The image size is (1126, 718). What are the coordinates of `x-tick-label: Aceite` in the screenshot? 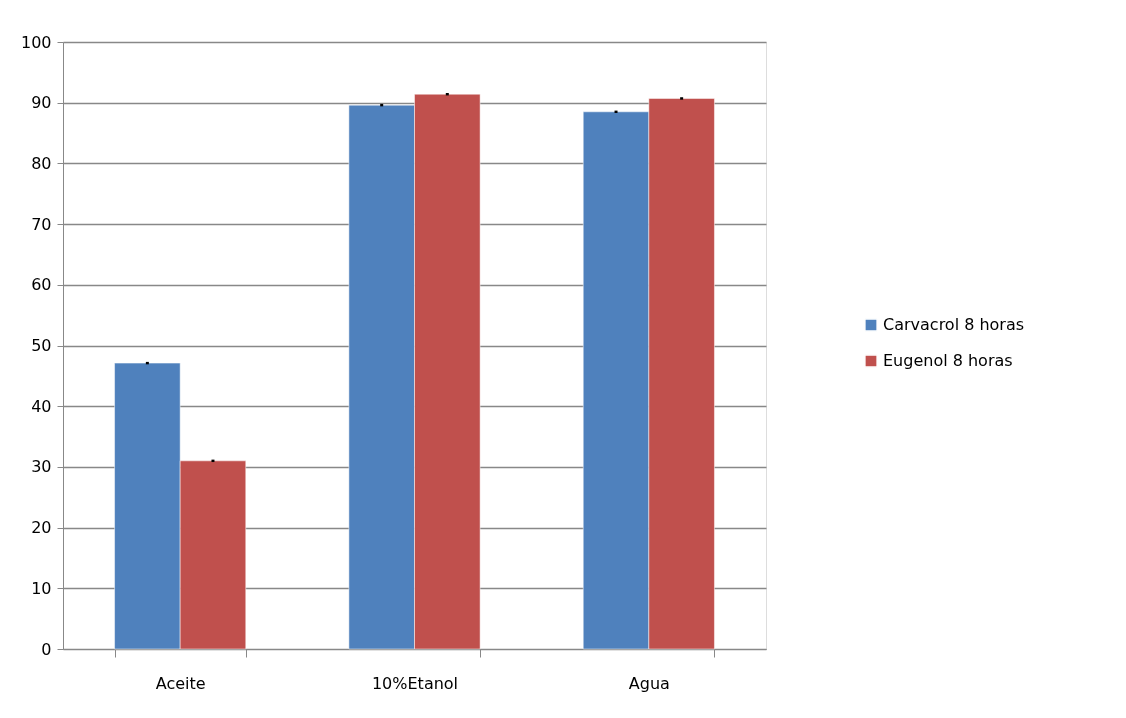 It's located at (180, 683).